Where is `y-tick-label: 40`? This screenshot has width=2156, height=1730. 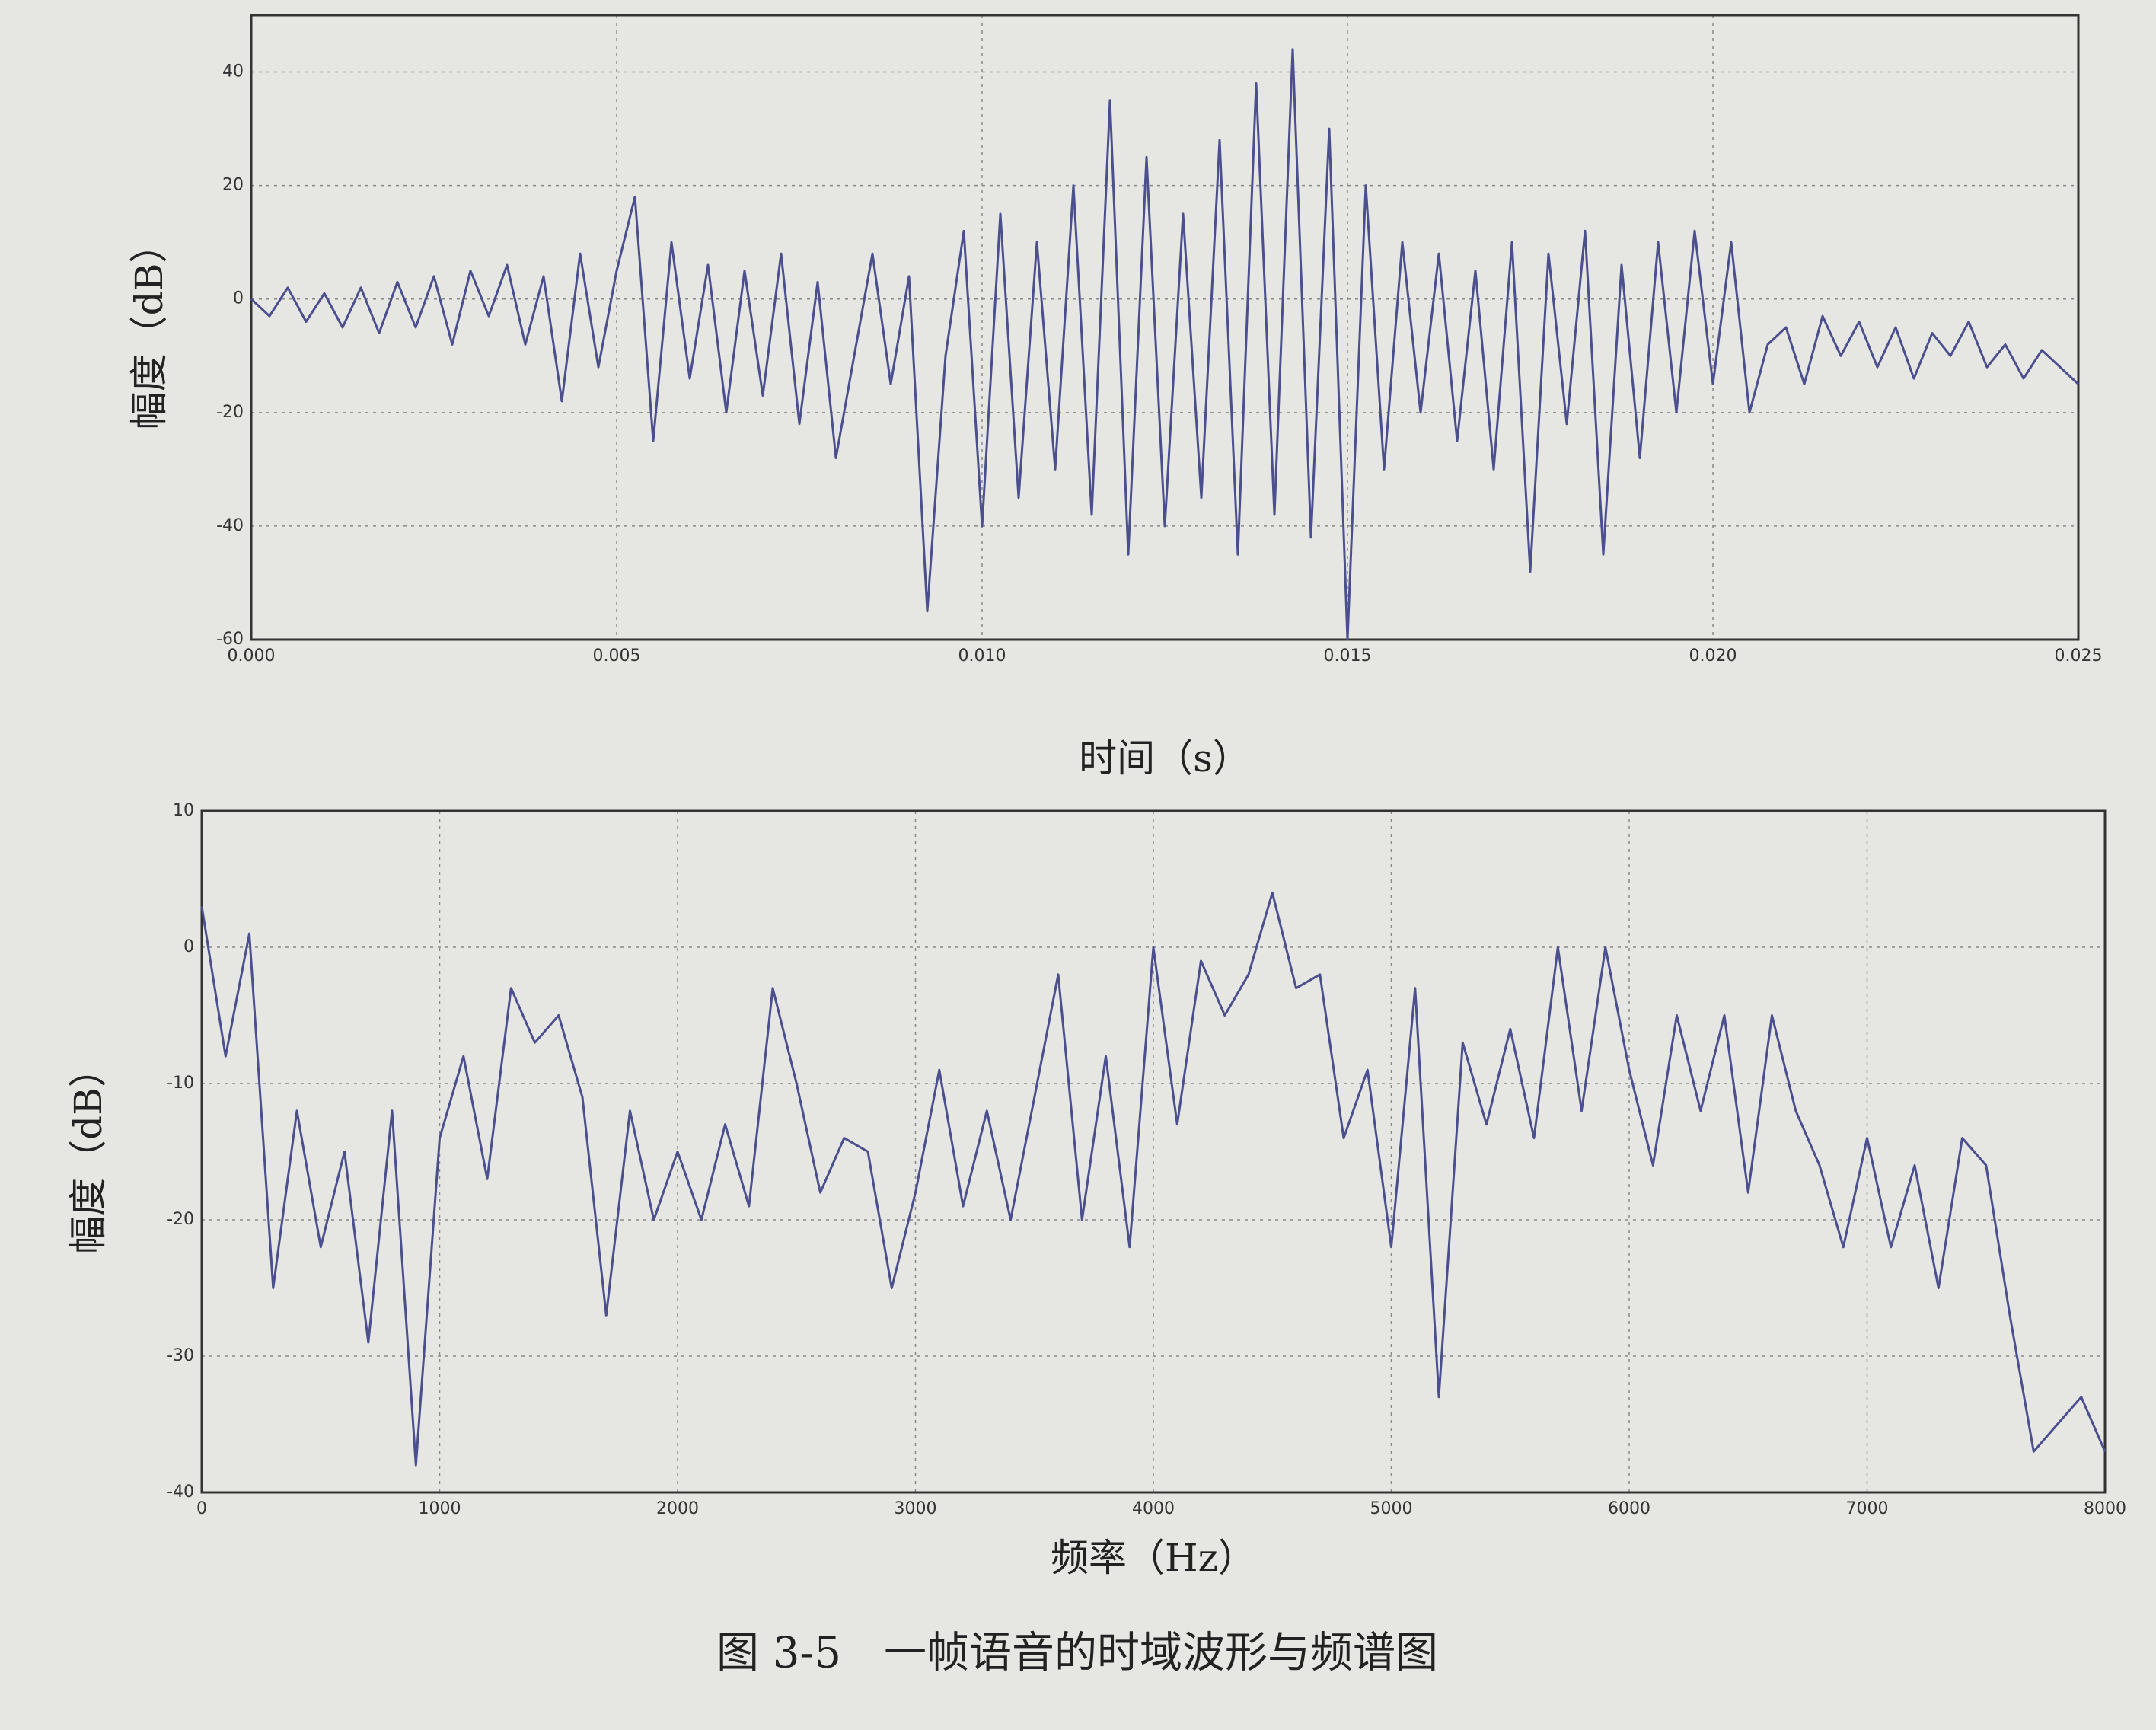 y-tick-label: 40 is located at coordinates (233, 71).